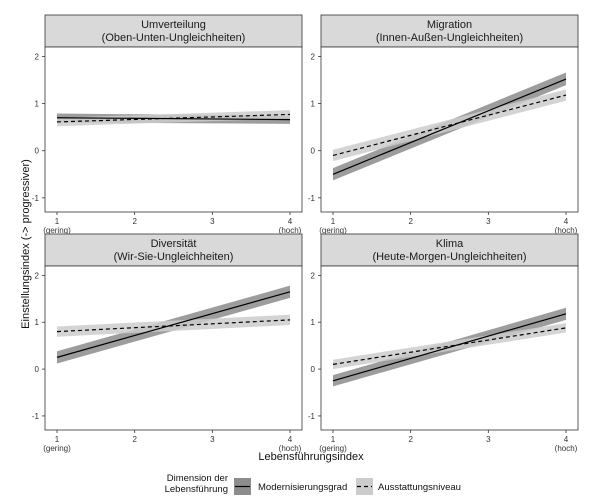 This screenshot has height=500, width=606. I want to click on panel-title-line-2: (Wir-Sie-Ungleichheiten), so click(174, 257).